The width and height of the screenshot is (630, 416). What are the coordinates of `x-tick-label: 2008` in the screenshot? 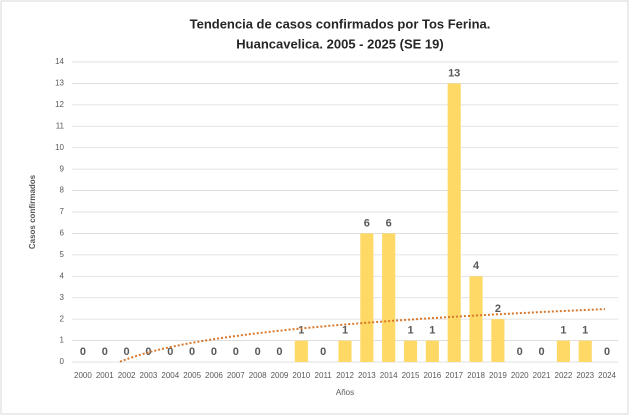 It's located at (258, 375).